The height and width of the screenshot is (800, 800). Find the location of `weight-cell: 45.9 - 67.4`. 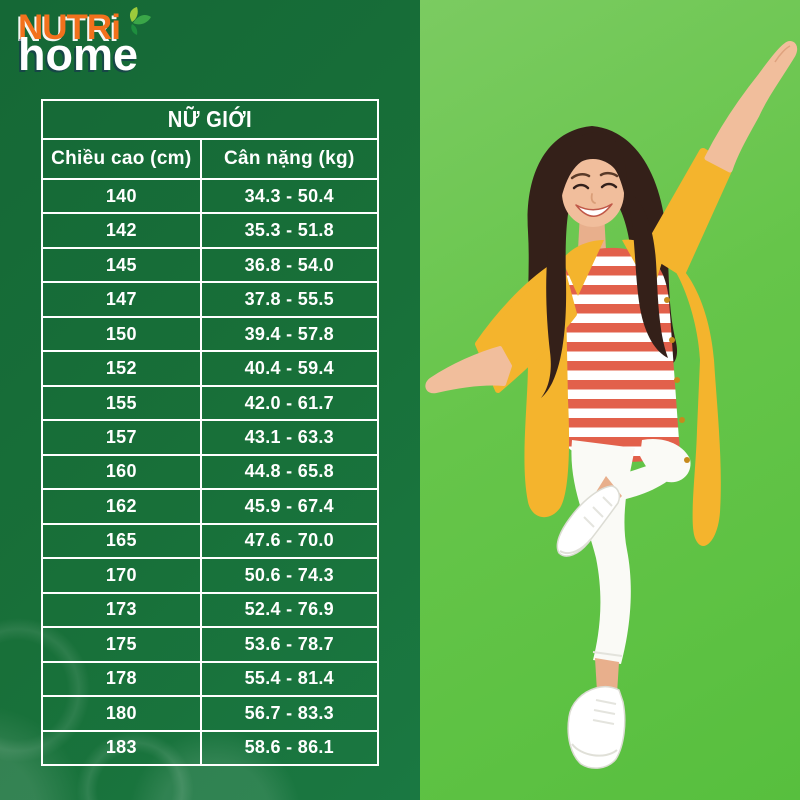

weight-cell: 45.9 - 67.4 is located at coordinates (289, 505).